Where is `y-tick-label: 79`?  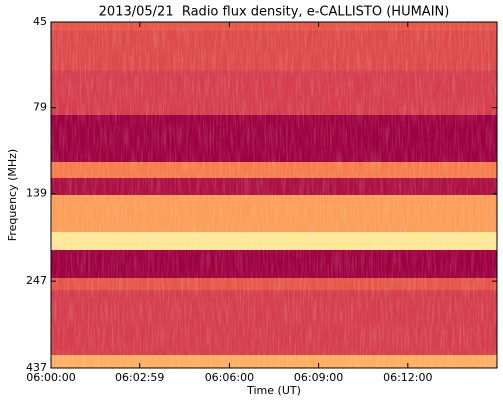
y-tick-label: 79 is located at coordinates (40, 107).